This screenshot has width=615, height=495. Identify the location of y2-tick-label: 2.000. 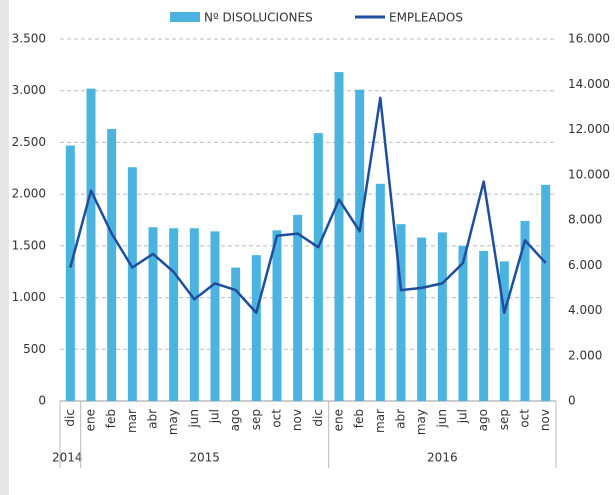
(585, 355).